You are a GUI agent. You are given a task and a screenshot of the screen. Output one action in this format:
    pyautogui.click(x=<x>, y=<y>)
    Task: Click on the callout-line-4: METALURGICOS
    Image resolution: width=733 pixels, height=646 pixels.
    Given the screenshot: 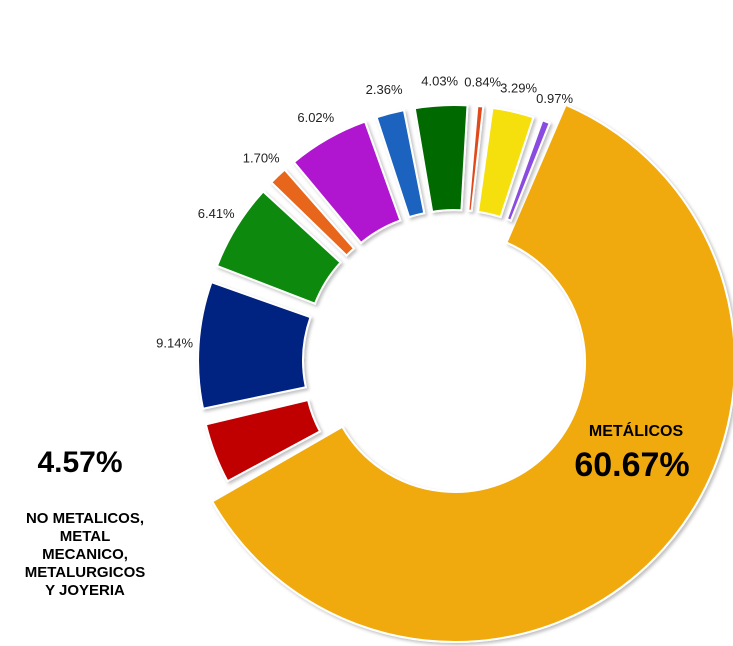 What is the action you would take?
    pyautogui.click(x=85, y=572)
    